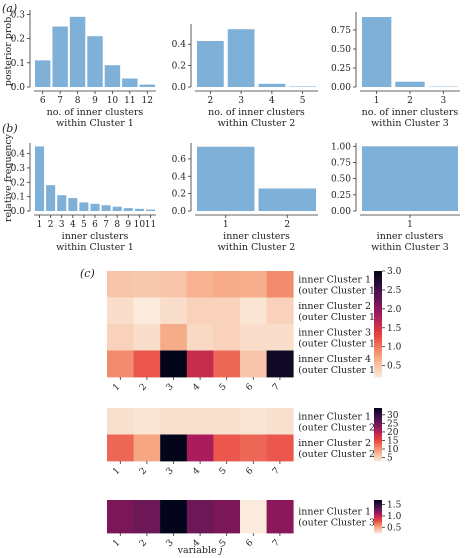 The width and height of the screenshot is (474, 558). I want to click on chart4-xtick-label: 8, so click(117, 225).